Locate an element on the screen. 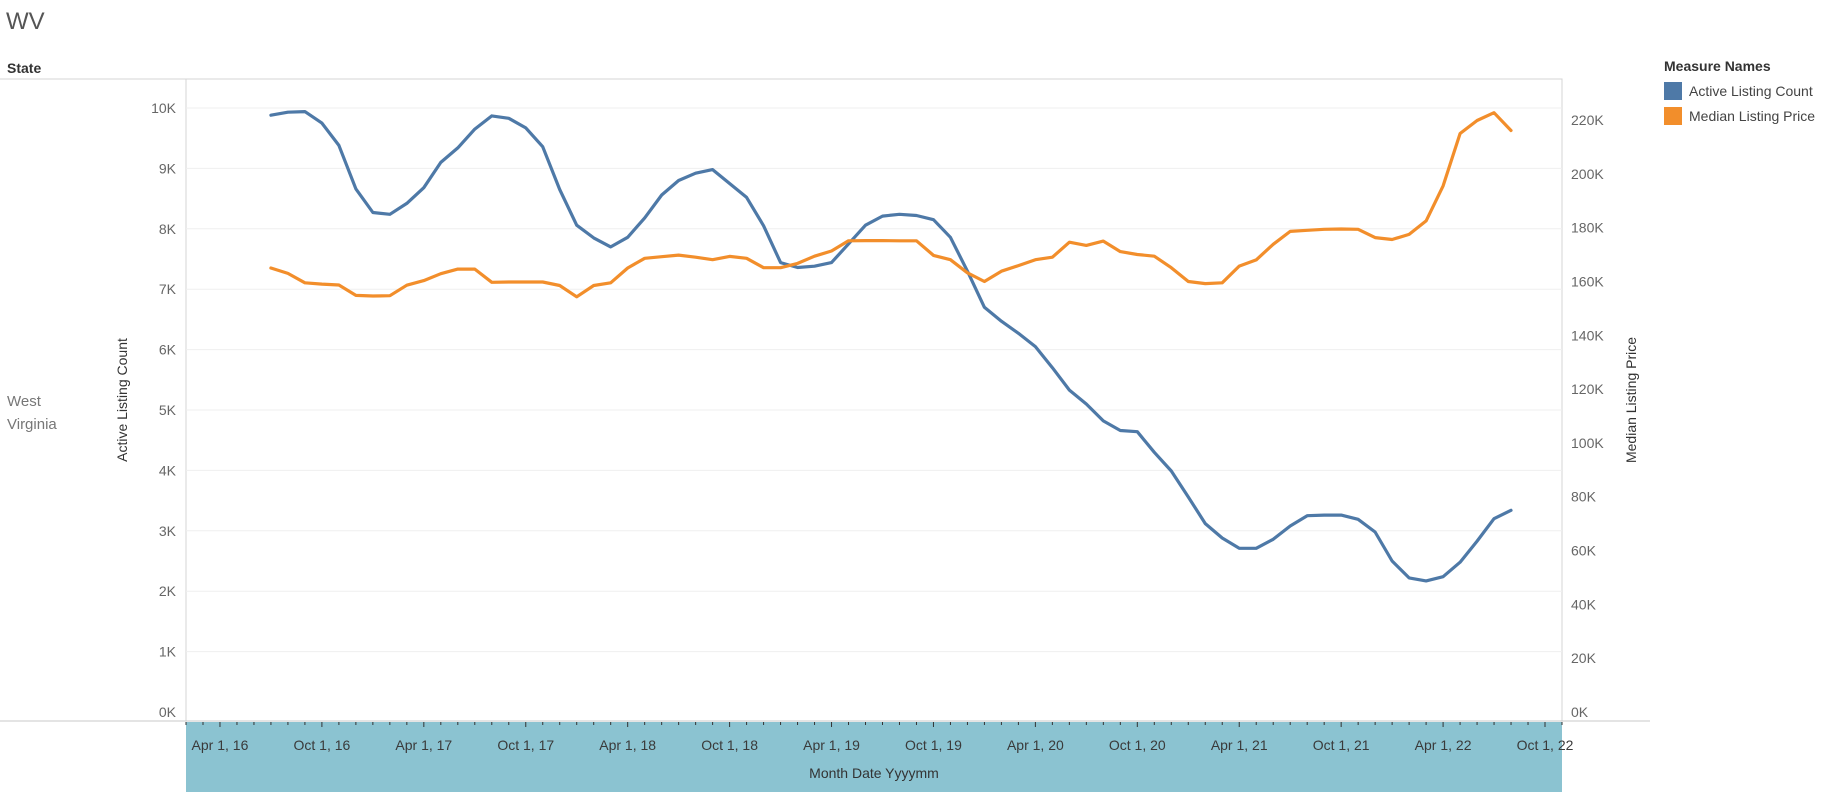 The image size is (1839, 793). y-tick-label: 4K is located at coordinates (168, 470).